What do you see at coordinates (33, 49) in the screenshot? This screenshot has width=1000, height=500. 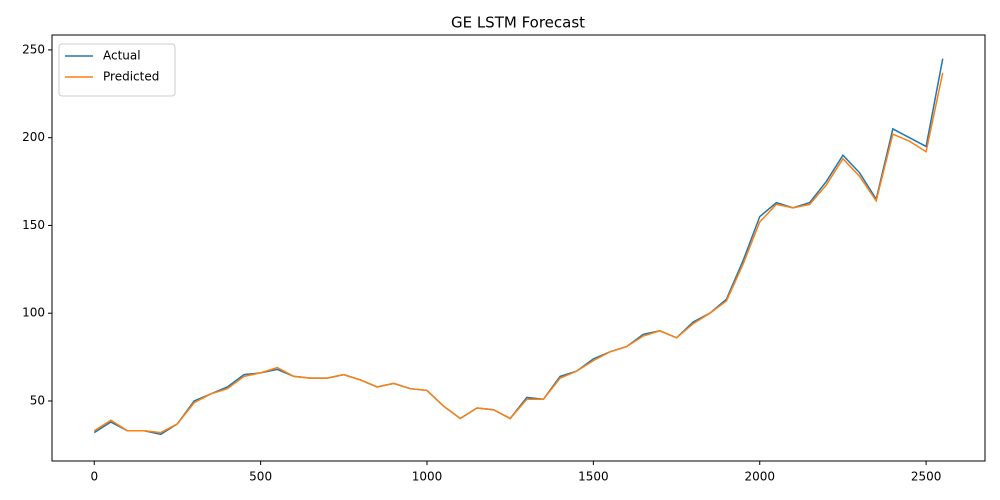 I see `y-tick-label: 250` at bounding box center [33, 49].